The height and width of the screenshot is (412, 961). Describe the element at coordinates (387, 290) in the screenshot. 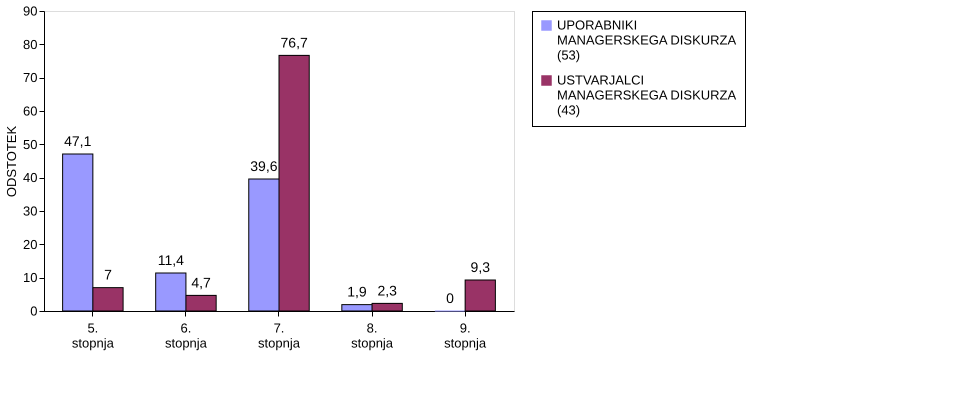

I see `data-label: 2,3` at that location.